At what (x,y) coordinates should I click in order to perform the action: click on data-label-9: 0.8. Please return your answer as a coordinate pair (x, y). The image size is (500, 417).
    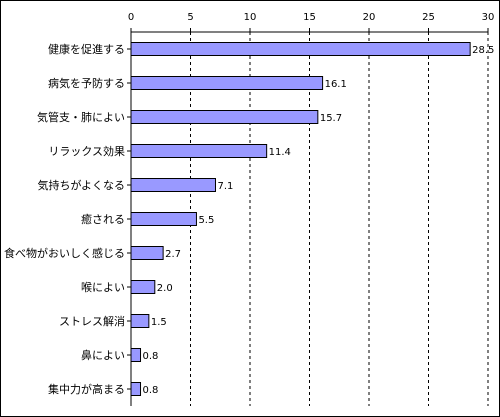
    Looking at the image, I should click on (151, 356).